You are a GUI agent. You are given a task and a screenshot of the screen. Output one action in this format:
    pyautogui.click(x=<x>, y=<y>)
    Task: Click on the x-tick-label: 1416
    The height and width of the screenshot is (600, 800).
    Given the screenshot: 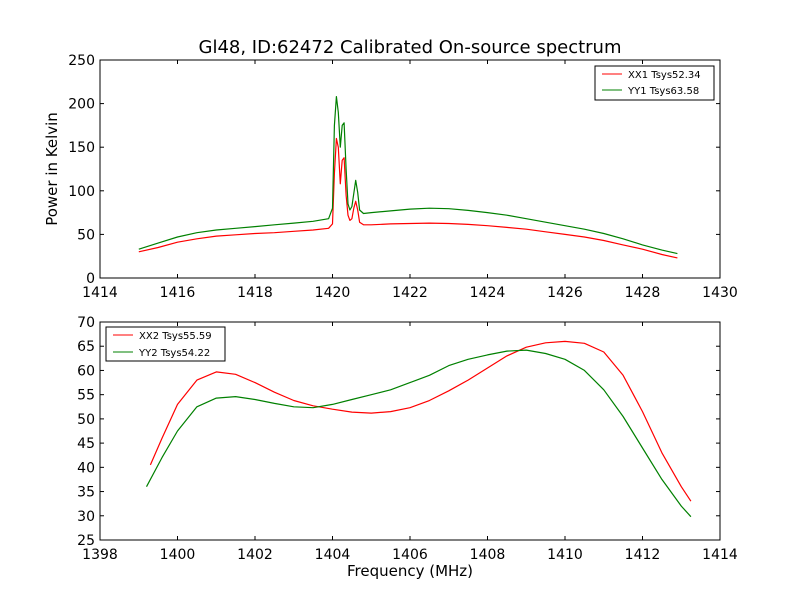 What is the action you would take?
    pyautogui.click(x=178, y=293)
    